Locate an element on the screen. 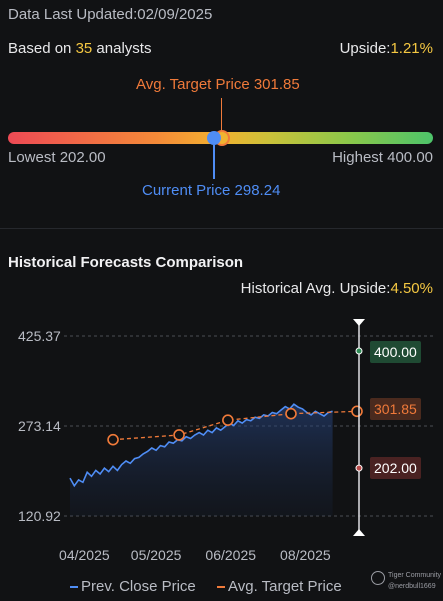 This screenshot has height=601, width=443. watermark-brand: Tiger Community is located at coordinates (415, 575).